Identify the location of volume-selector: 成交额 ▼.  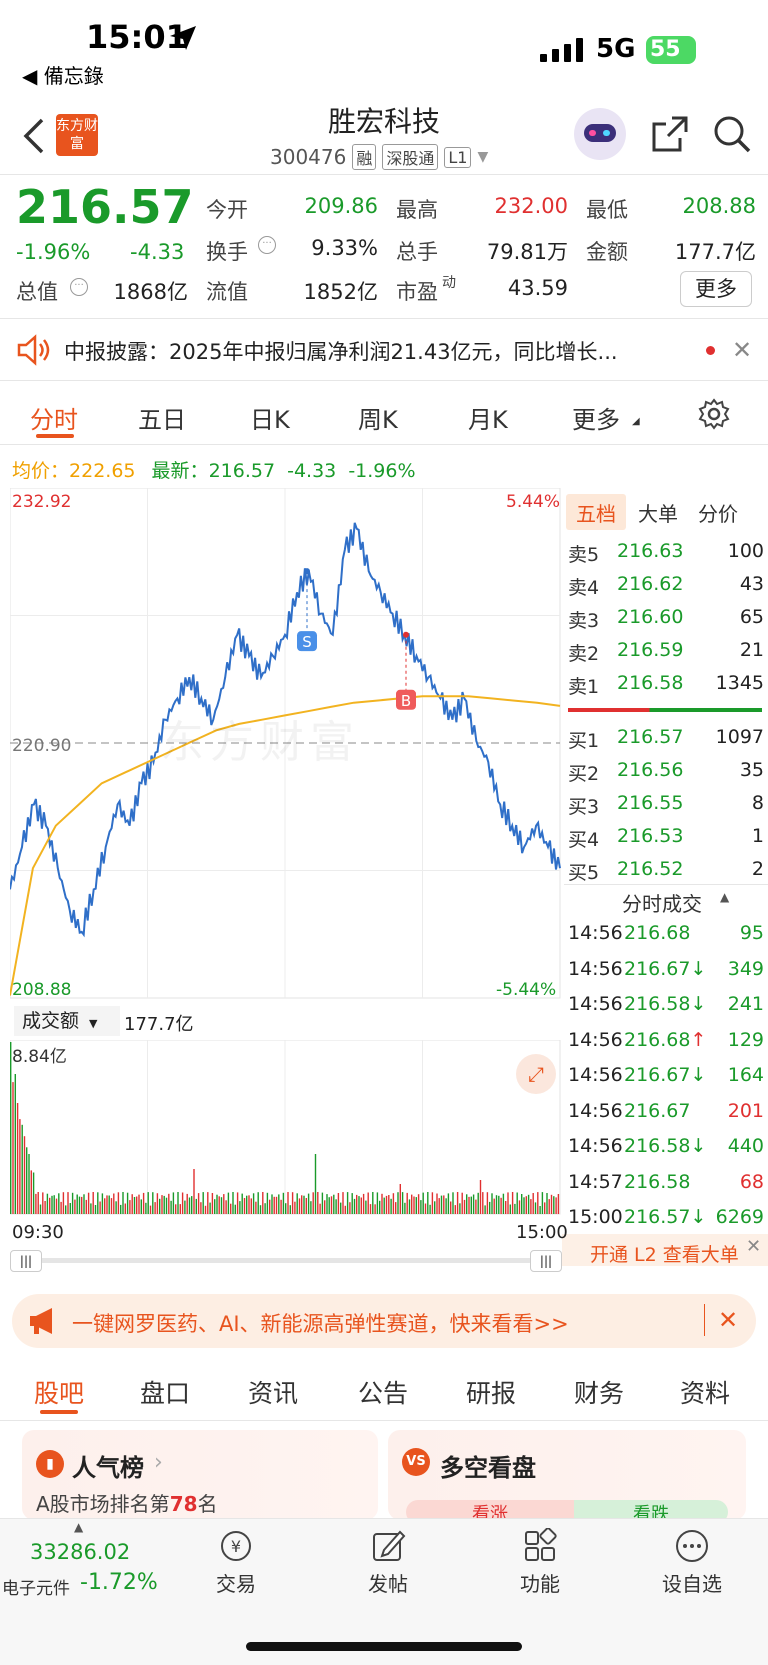
(67, 1021).